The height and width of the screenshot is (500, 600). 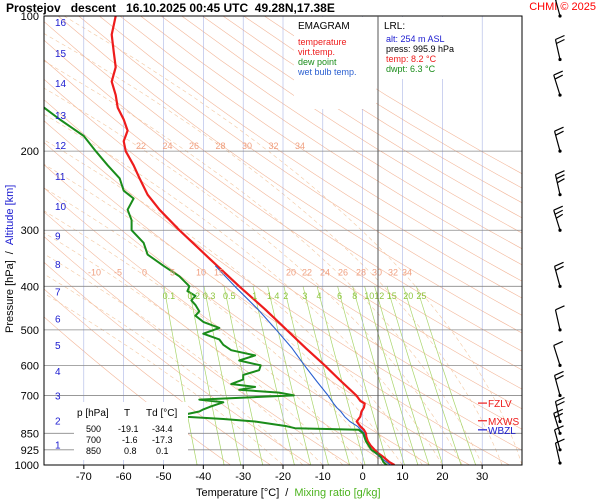 I want to click on adiabat-label: 24, so click(x=168, y=146).